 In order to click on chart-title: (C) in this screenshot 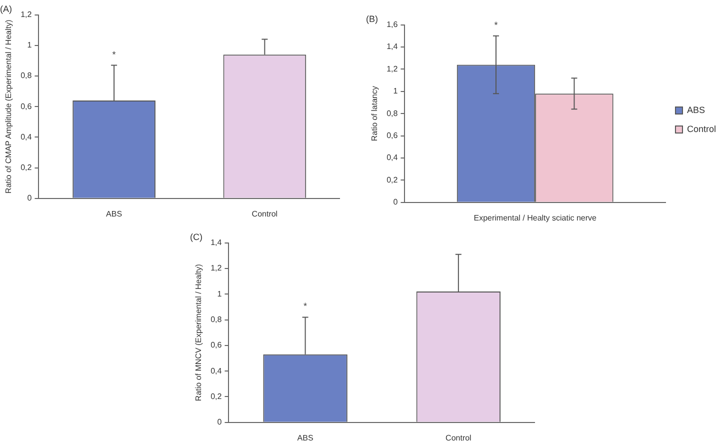, I will do `click(196, 237)`.